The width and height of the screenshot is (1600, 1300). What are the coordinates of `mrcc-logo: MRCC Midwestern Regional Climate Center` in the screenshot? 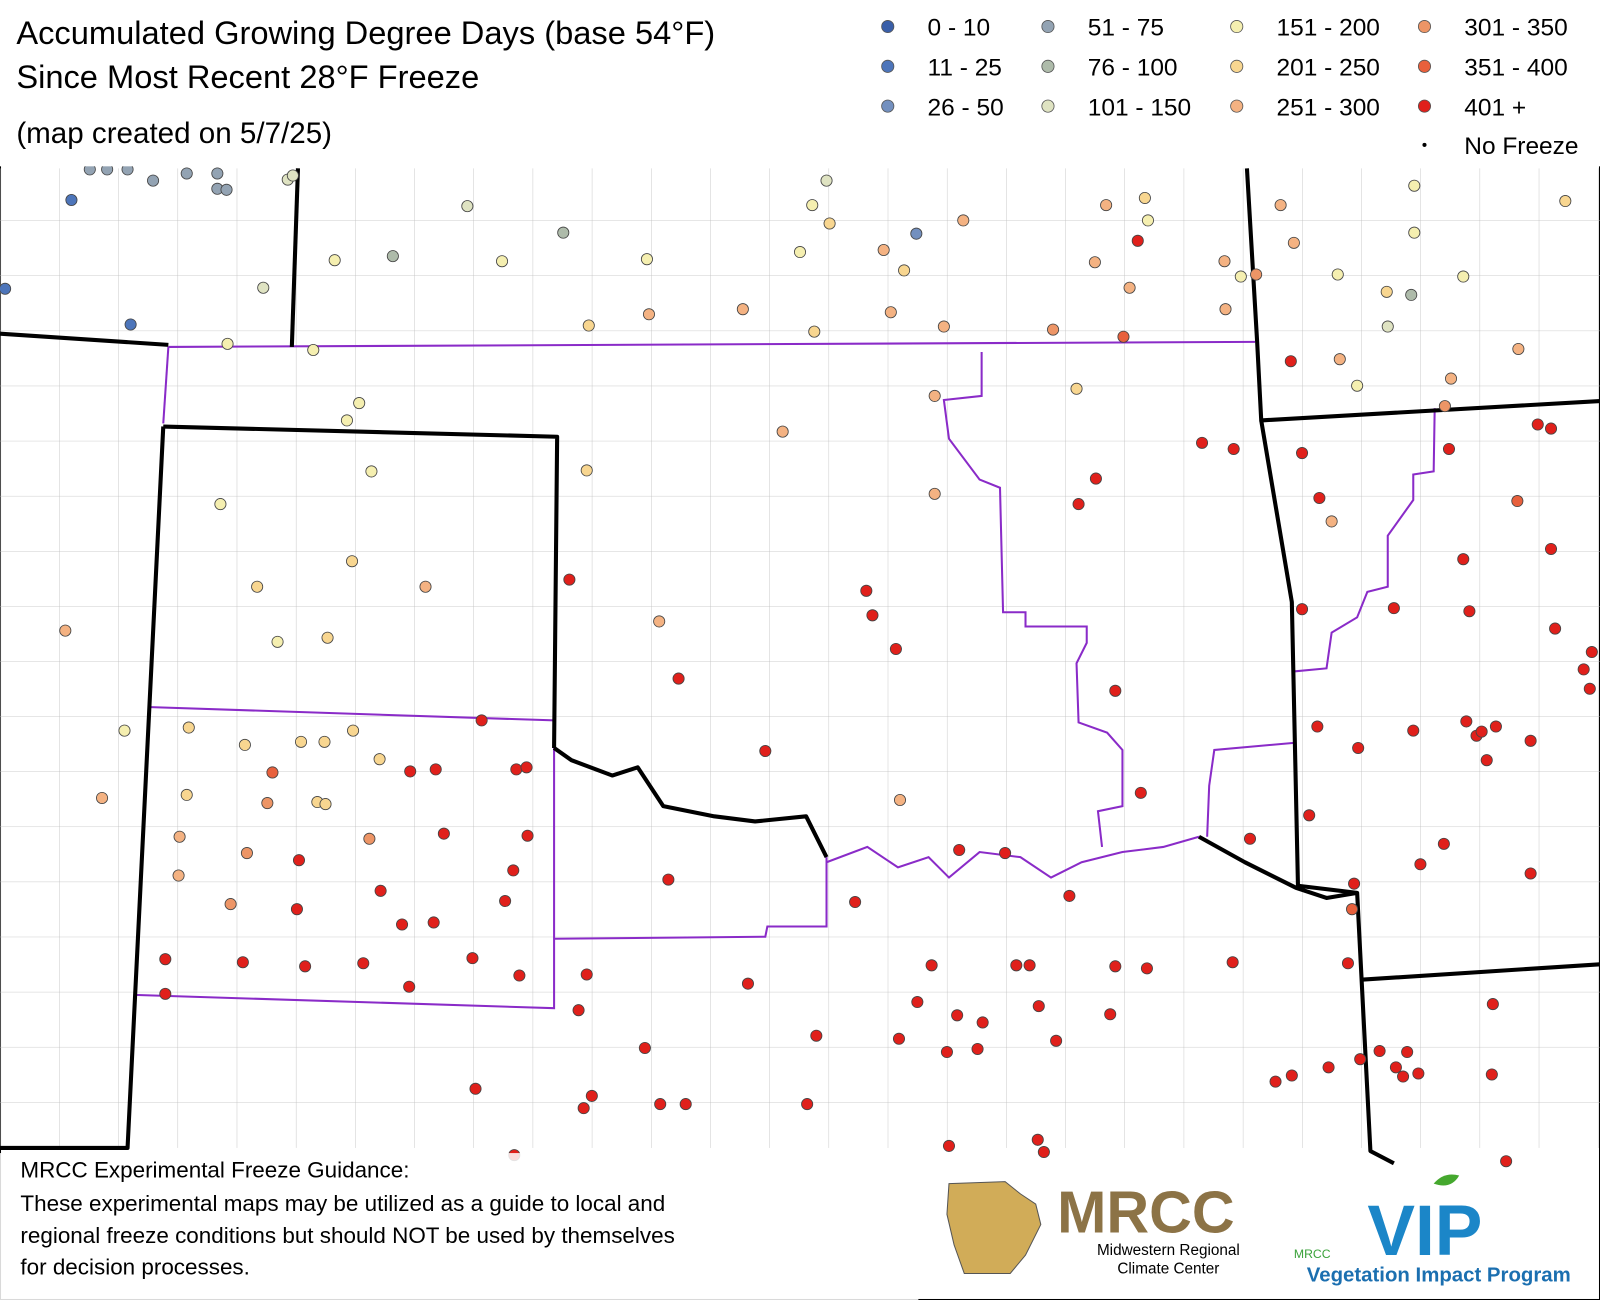 It's located at (1093, 1228).